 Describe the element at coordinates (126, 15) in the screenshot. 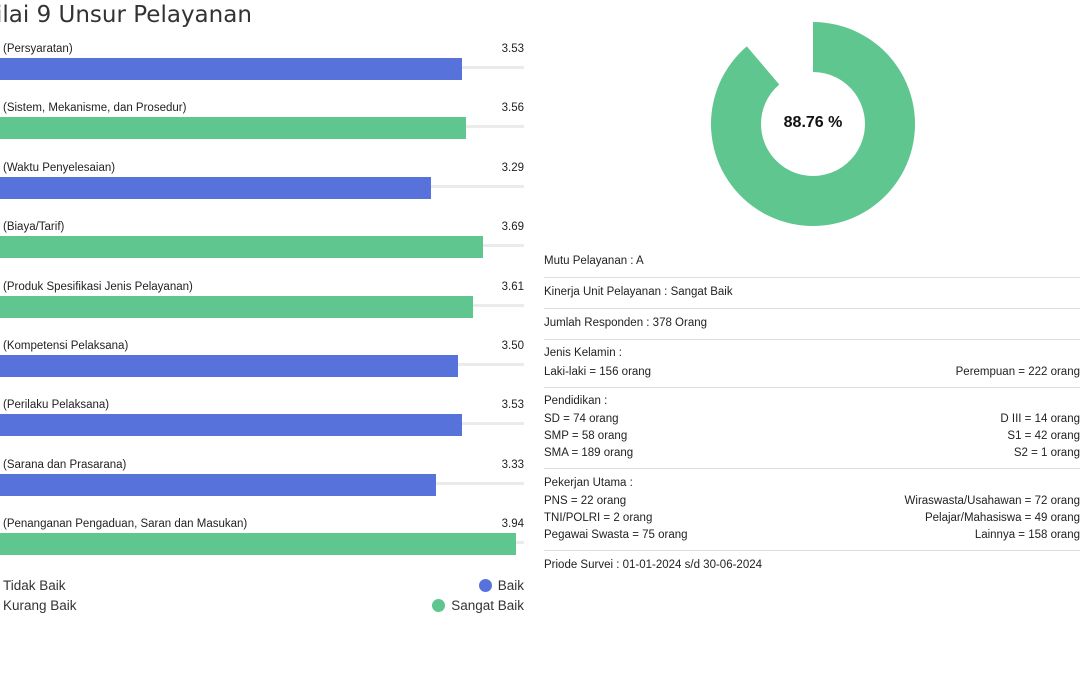

I see `page-title: ilai 9 Unsur Pelayanan` at that location.